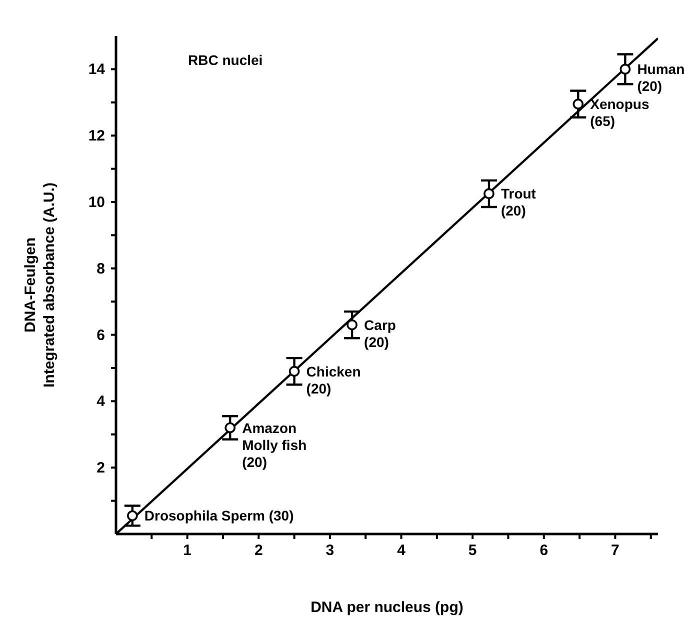 The width and height of the screenshot is (695, 642). Describe the element at coordinates (333, 379) in the screenshot. I see `annotation: Chicken (20)` at that location.